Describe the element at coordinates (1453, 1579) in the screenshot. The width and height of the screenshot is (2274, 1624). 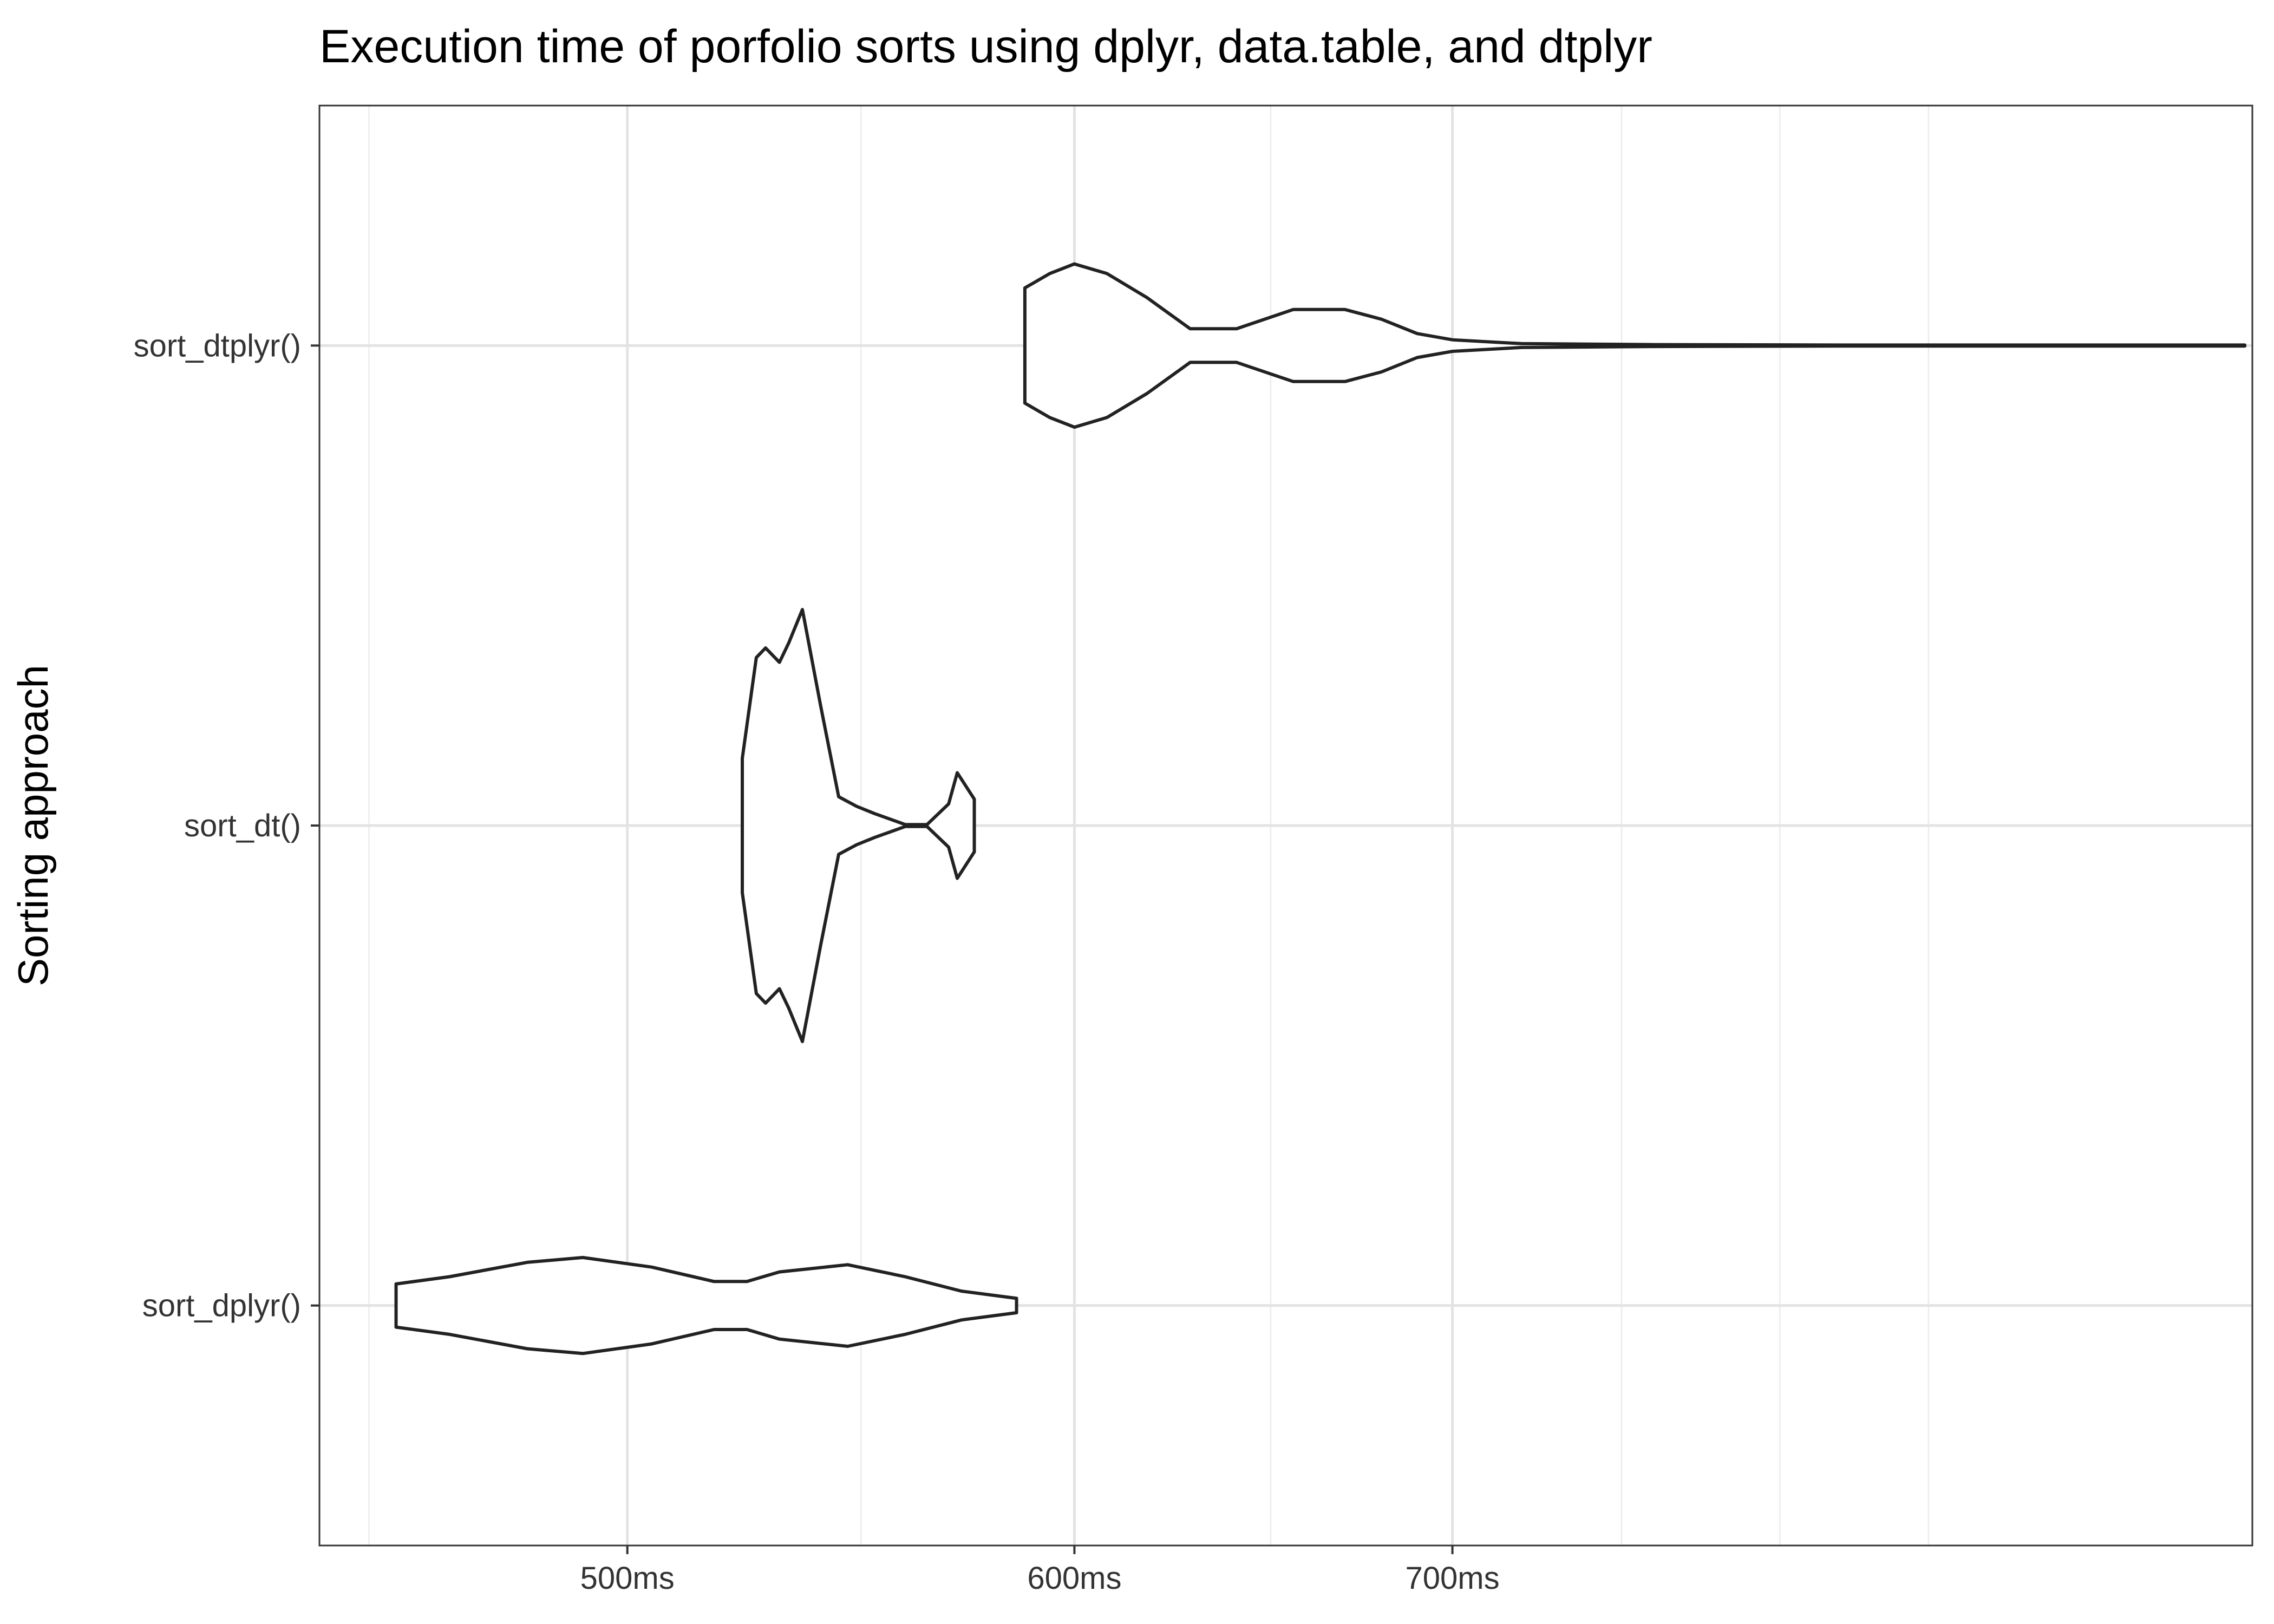
I see `x-tick-label: 700ms` at that location.